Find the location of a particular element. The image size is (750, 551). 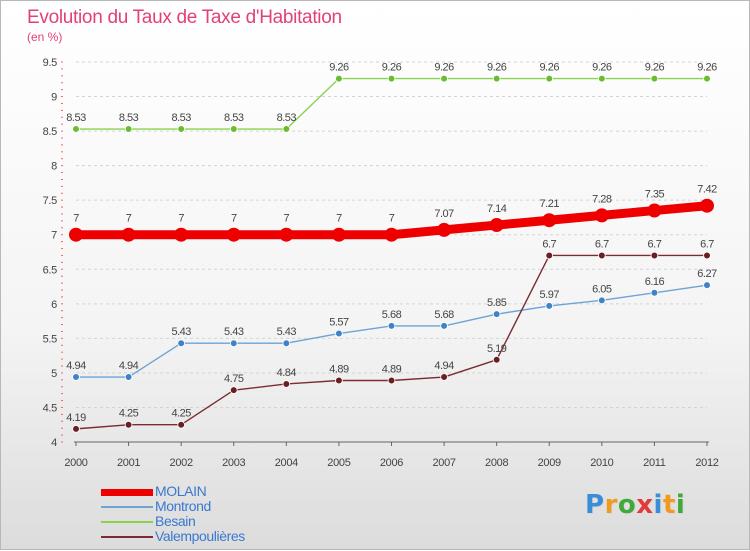

data-label-montrond: 6.05 is located at coordinates (602, 289).